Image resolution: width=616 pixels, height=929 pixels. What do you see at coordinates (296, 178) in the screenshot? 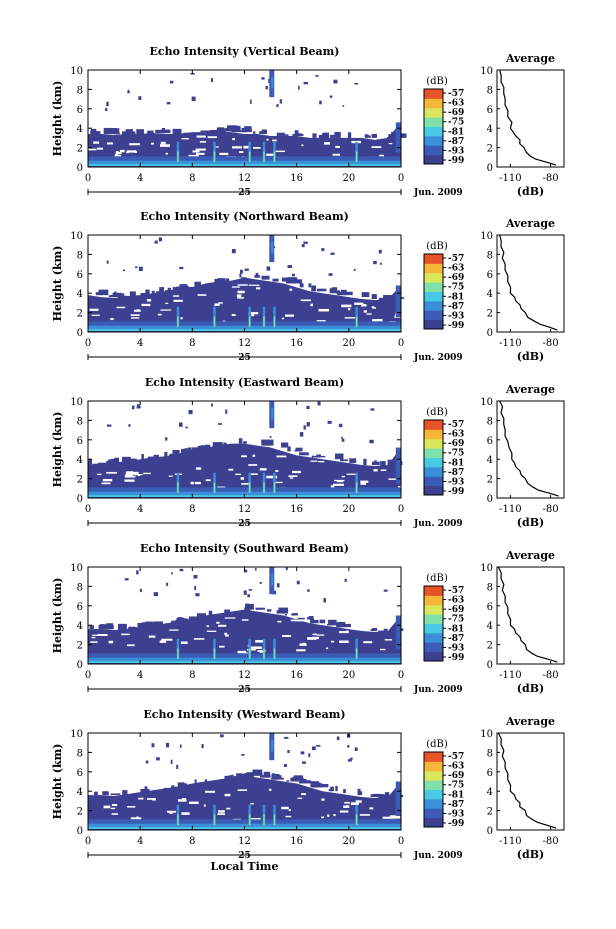
I see `x-tick-label: 16` at bounding box center [296, 178].